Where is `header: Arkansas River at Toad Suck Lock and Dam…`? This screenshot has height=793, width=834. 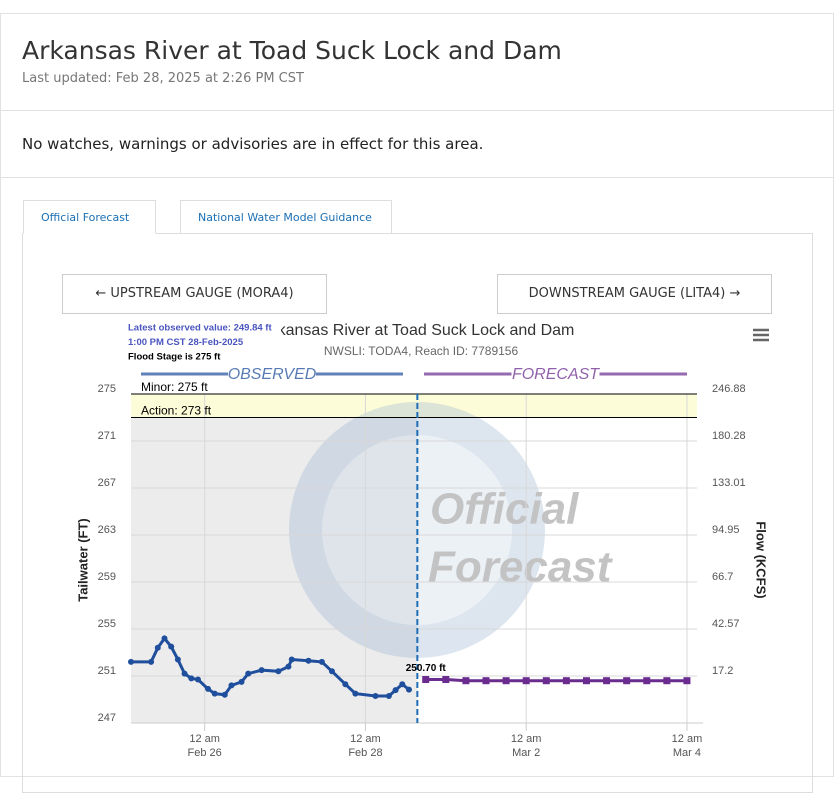 header: Arkansas River at Toad Suck Lock and Dam… is located at coordinates (417, 62).